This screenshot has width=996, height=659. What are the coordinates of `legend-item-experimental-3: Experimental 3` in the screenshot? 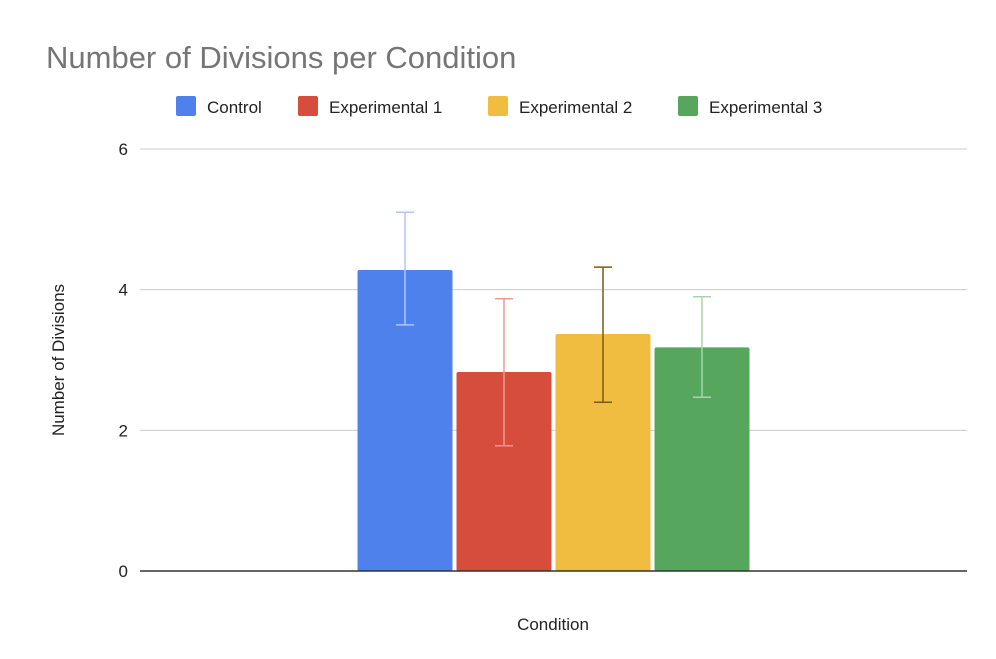 It's located at (750, 106).